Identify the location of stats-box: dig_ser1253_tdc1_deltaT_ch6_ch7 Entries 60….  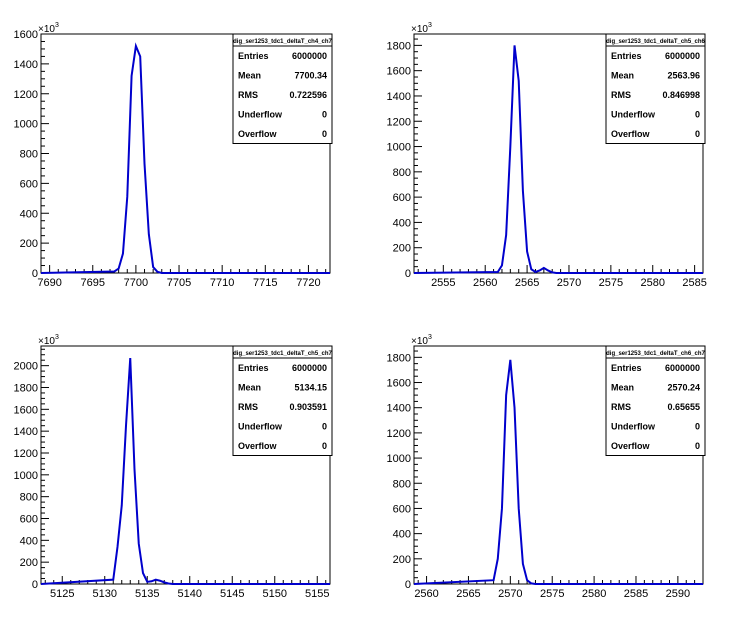
(655, 400).